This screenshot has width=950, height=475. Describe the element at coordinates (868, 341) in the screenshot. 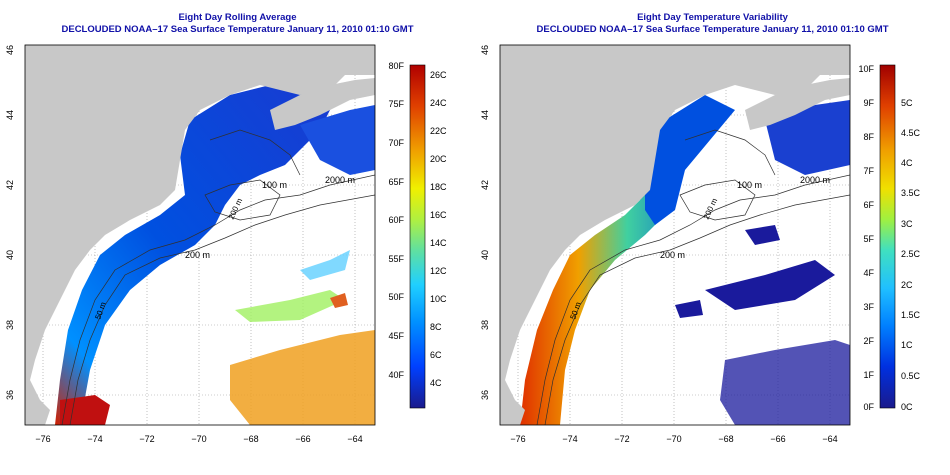

I see `colorbar-f-tick: 2F` at that location.